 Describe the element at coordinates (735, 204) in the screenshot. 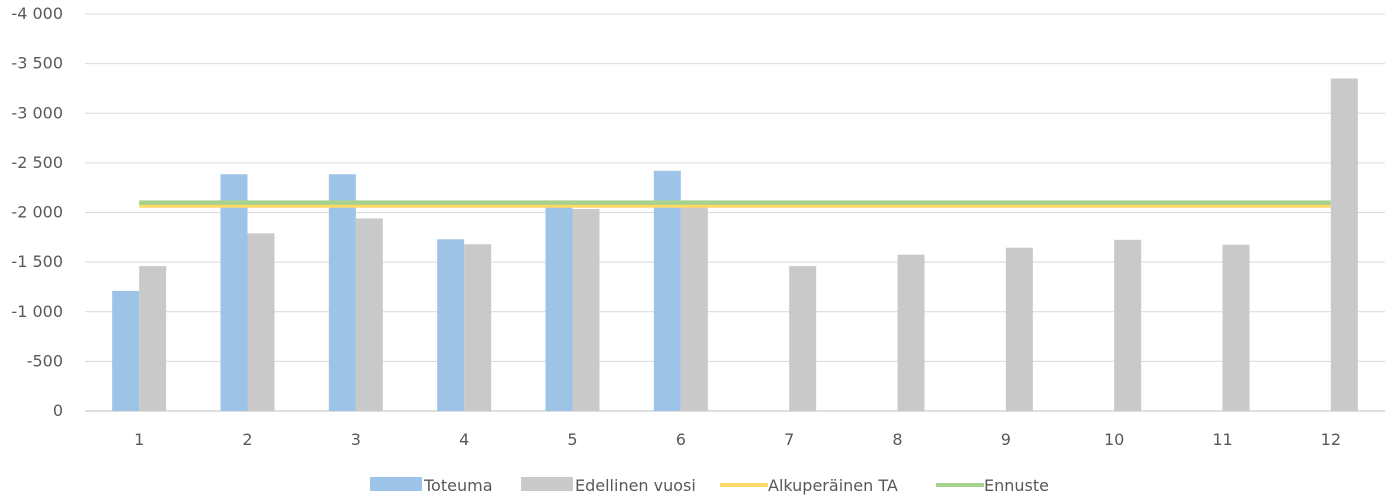

I see `series-lines` at that location.